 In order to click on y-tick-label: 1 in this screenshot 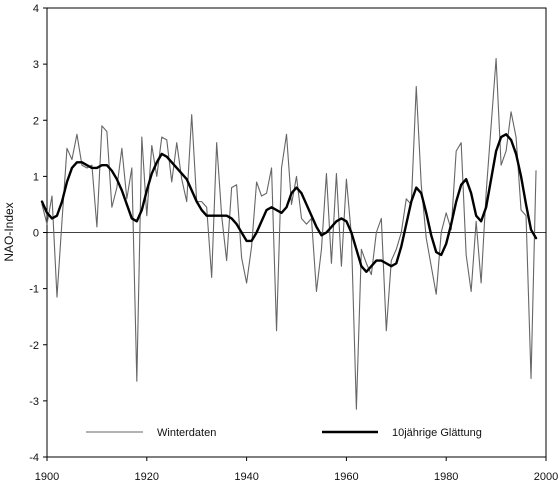, I will do `click(36, 177)`.